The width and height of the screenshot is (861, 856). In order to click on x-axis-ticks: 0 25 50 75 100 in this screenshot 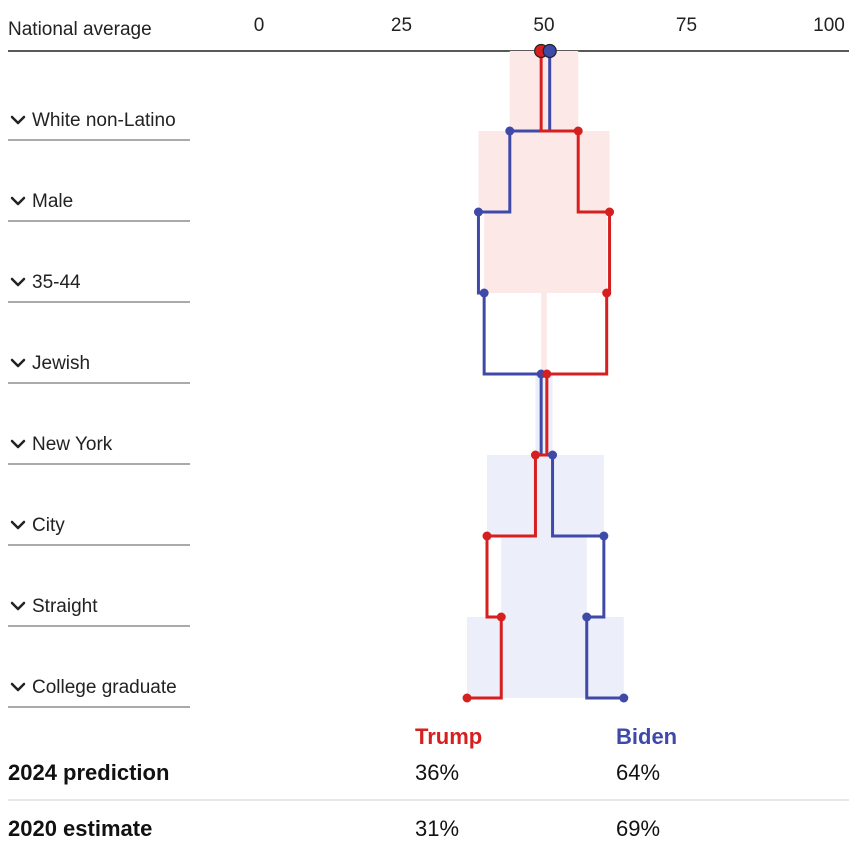, I will do `click(549, 25)`.